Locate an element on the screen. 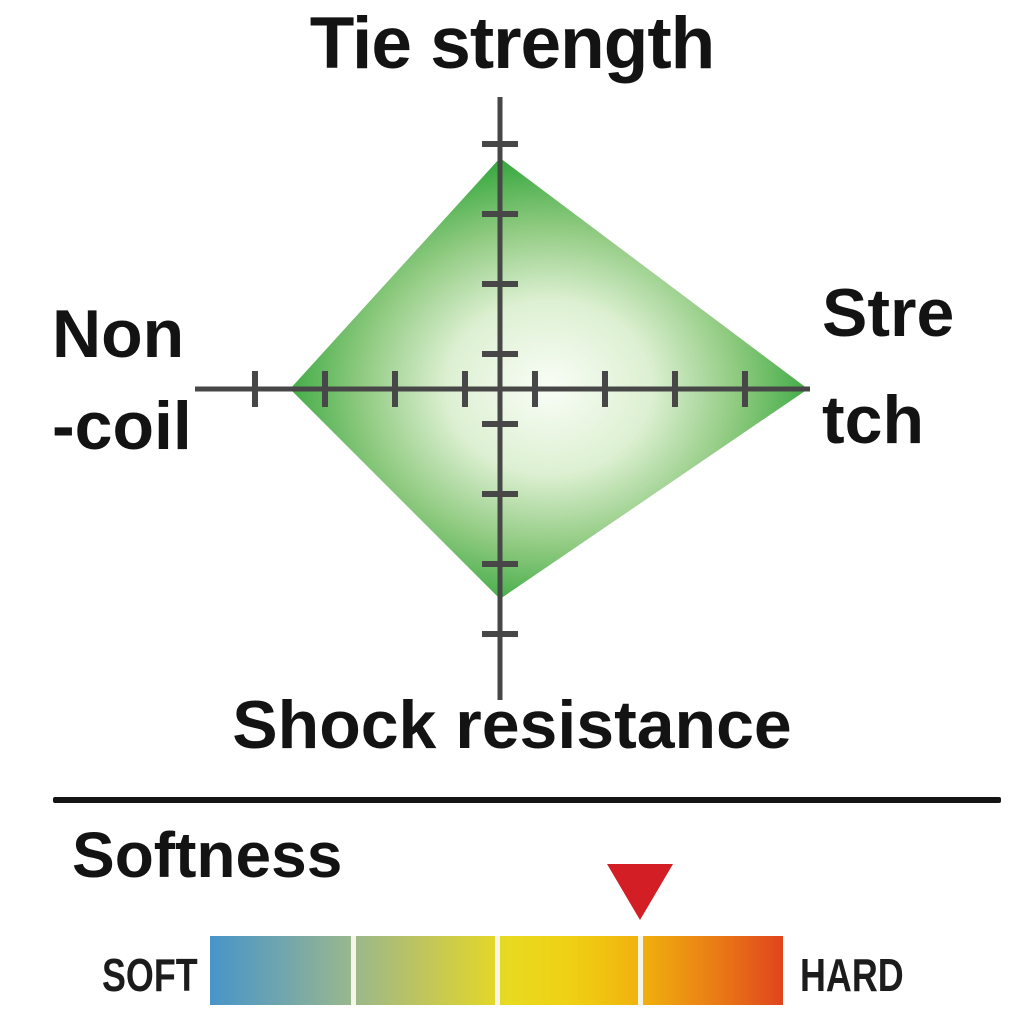  softness-label: Softness is located at coordinates (207, 855).